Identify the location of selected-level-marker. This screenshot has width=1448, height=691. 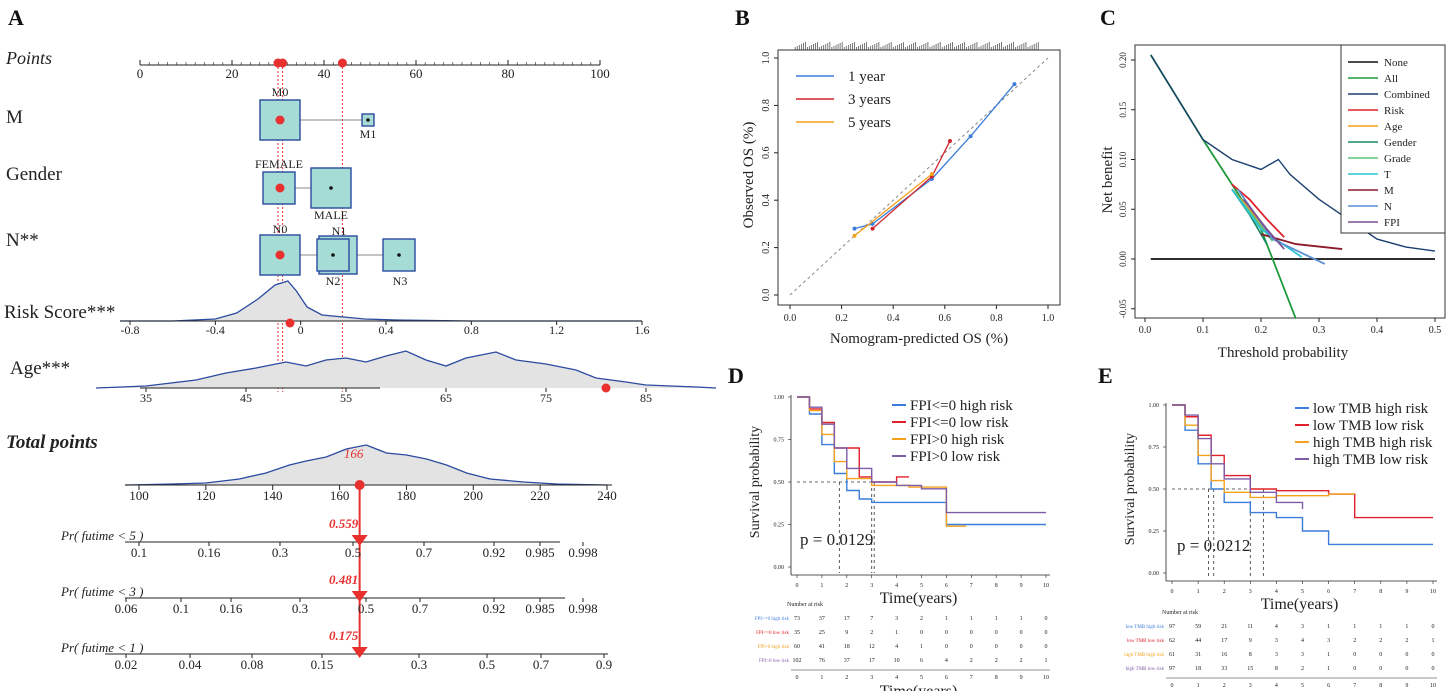
(280, 255).